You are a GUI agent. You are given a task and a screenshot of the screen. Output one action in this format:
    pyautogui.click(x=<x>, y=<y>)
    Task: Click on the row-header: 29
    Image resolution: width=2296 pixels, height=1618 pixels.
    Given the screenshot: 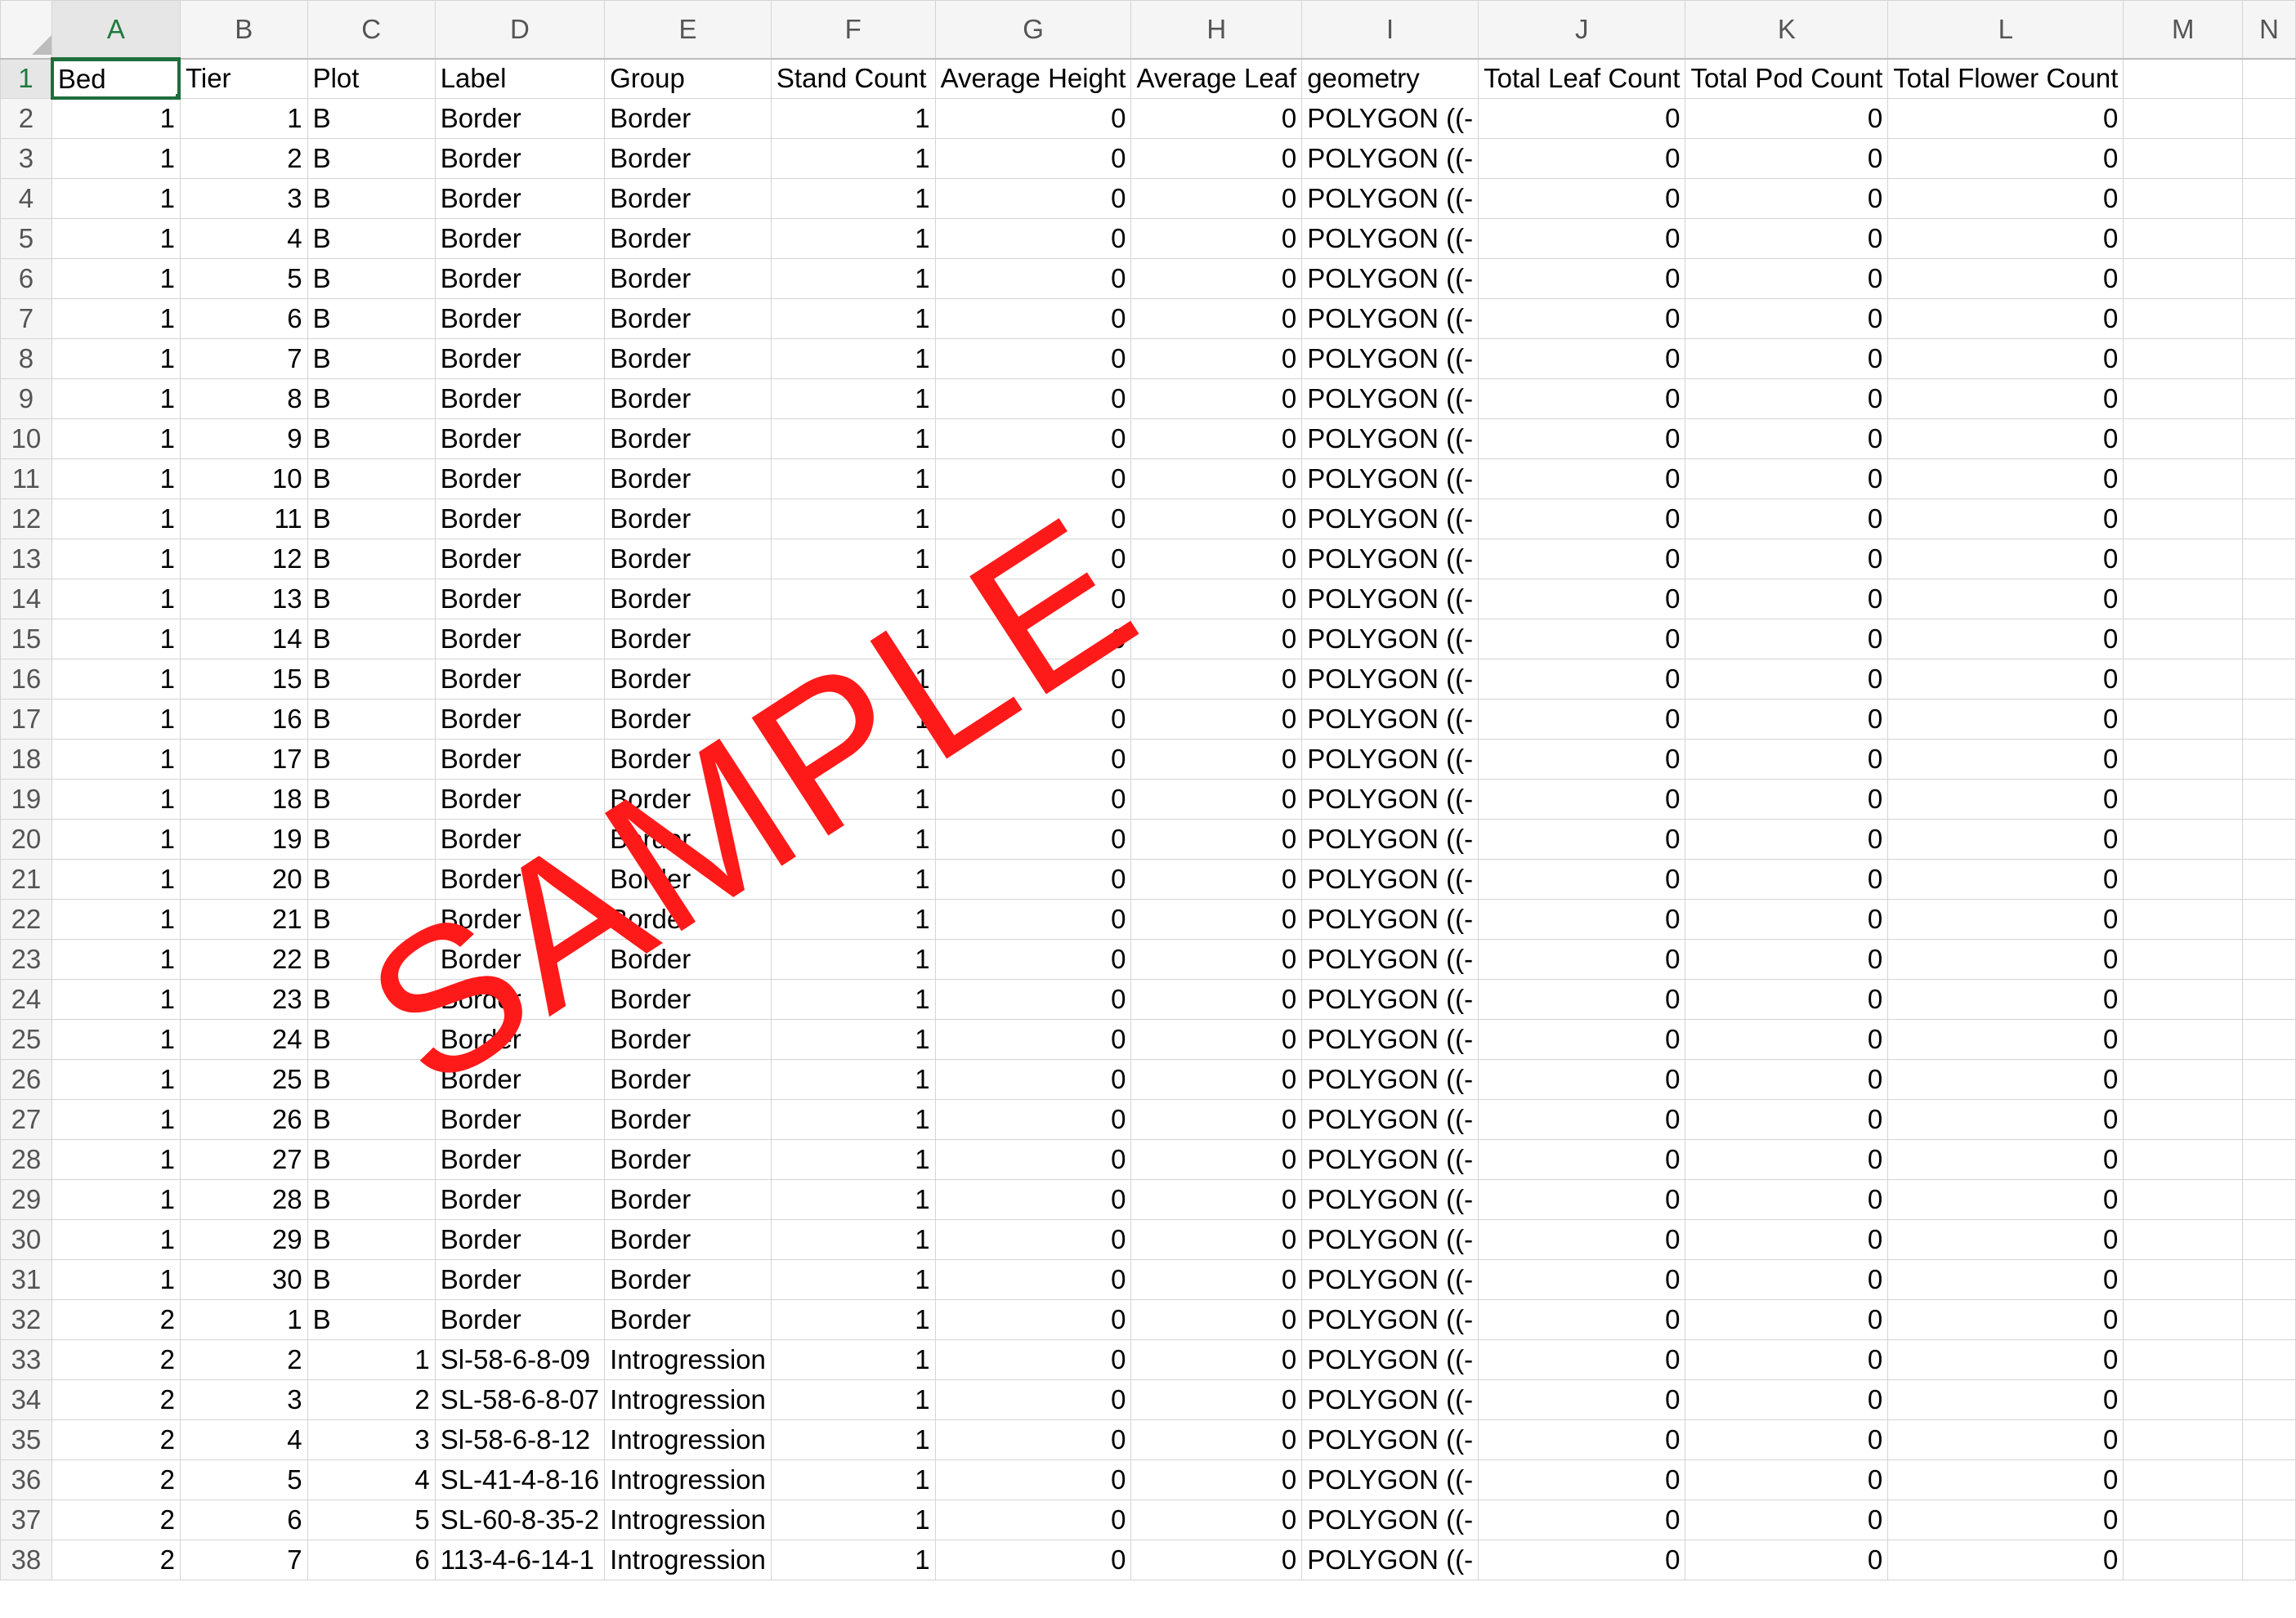 What is the action you would take?
    pyautogui.click(x=26, y=1200)
    